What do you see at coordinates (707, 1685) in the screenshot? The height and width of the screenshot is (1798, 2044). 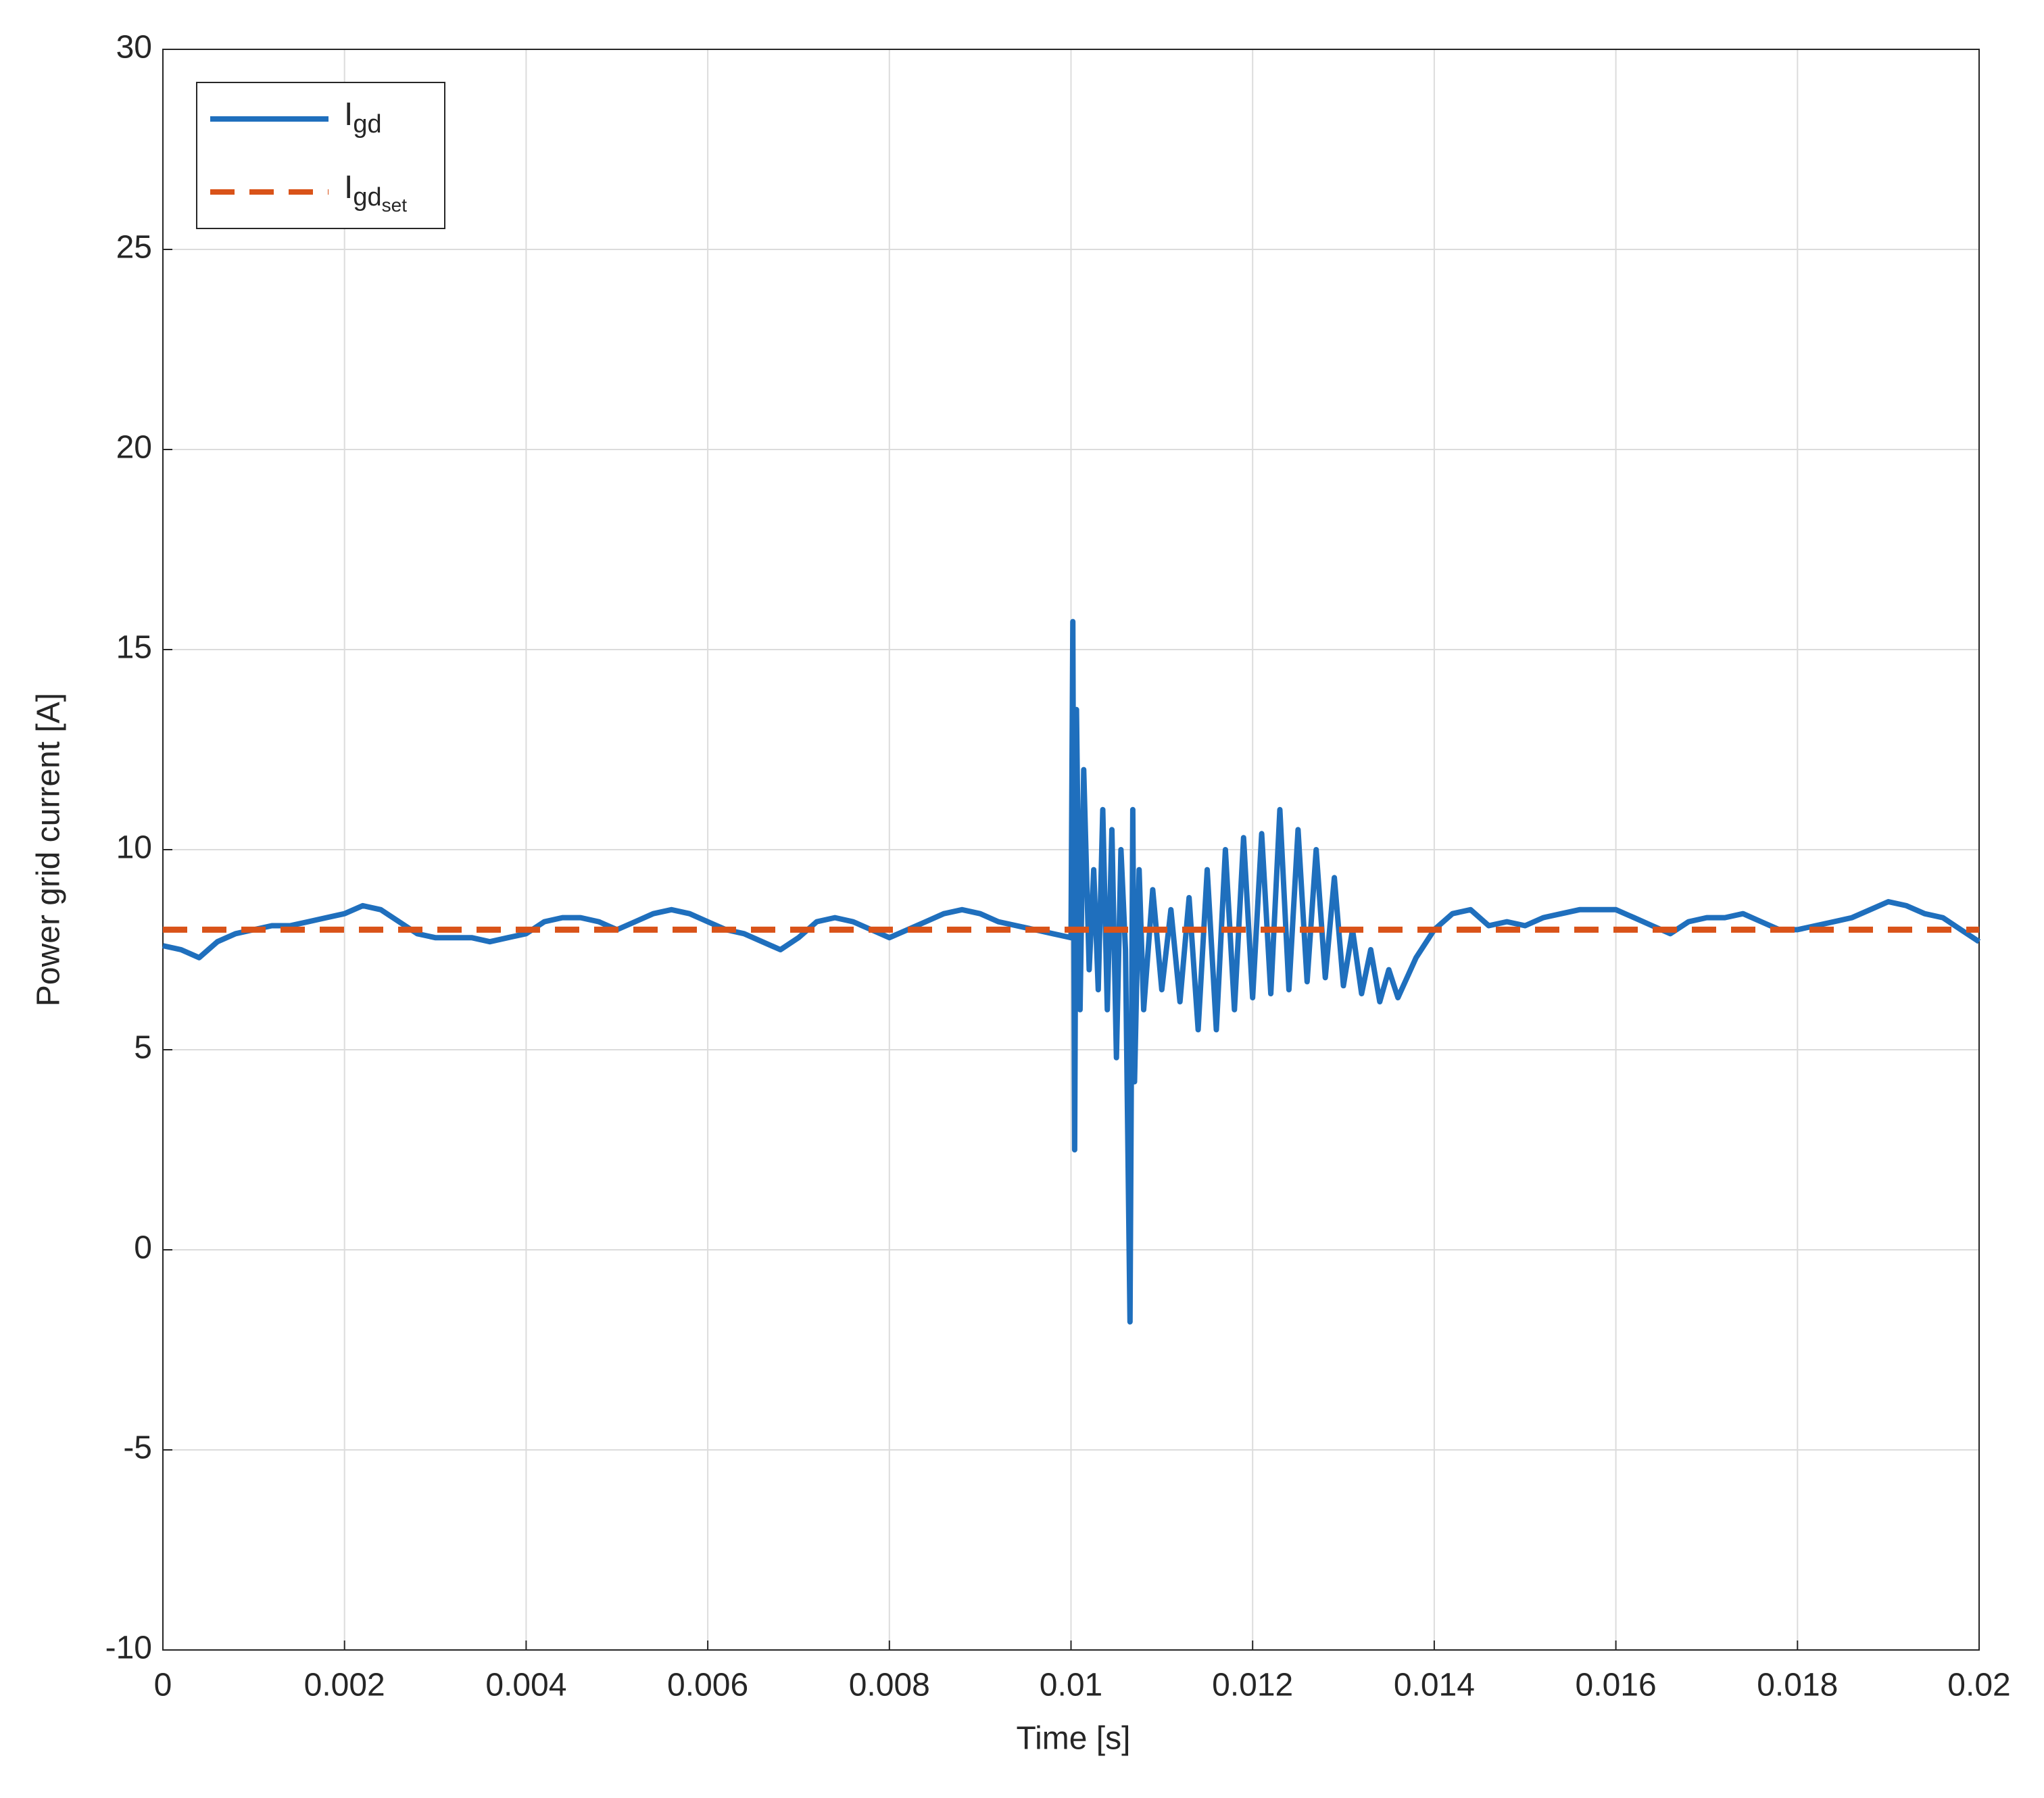 I see `x-tick-label: 0.006` at bounding box center [707, 1685].